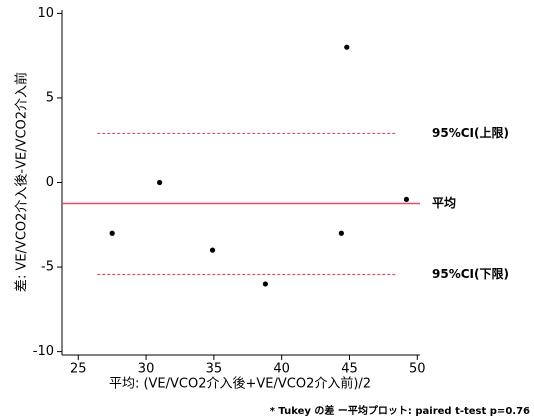 This screenshot has height=420, width=534. What do you see at coordinates (146, 369) in the screenshot?
I see `x-tick-label: 30` at bounding box center [146, 369].